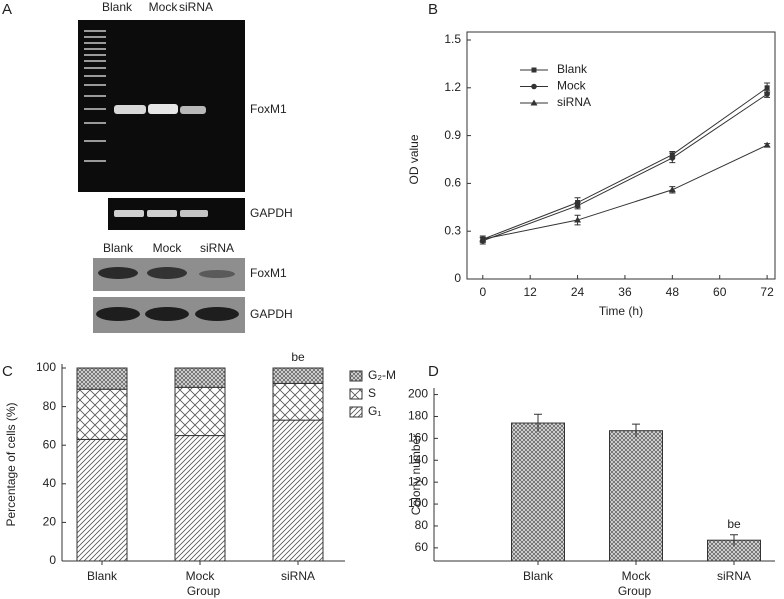  Describe the element at coordinates (418, 416) in the screenshot. I see `y-tick-label: 180` at that location.